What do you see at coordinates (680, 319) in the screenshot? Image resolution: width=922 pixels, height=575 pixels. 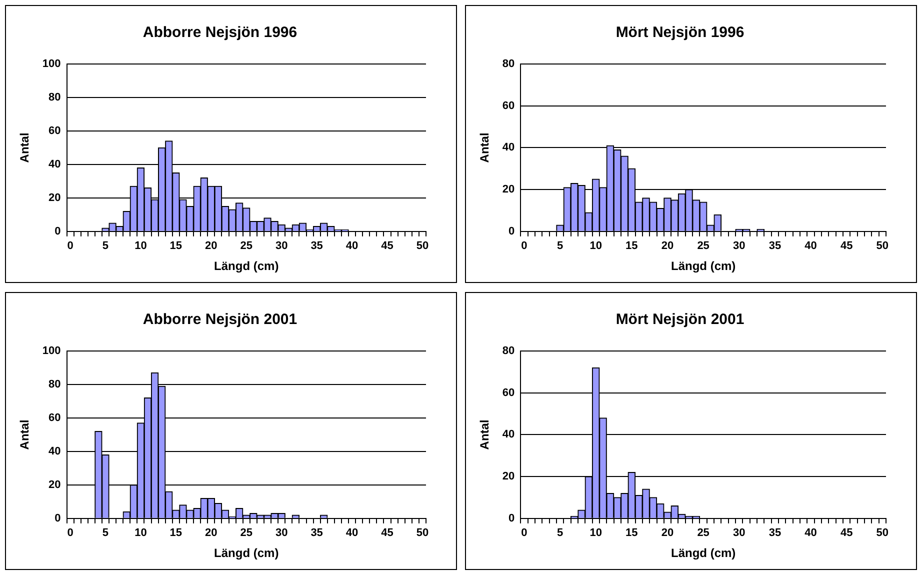 I see `chart-title: Mört Nejsjön 2001` at bounding box center [680, 319].